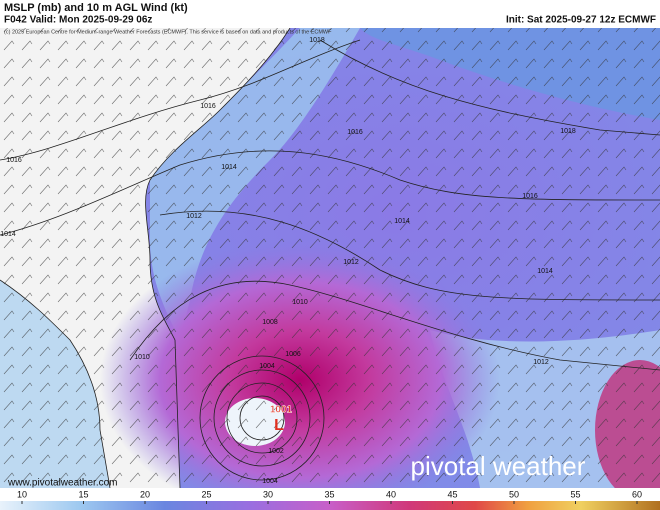  What do you see at coordinates (514, 494) in the screenshot?
I see `colorbar-tick-label: 50` at bounding box center [514, 494].